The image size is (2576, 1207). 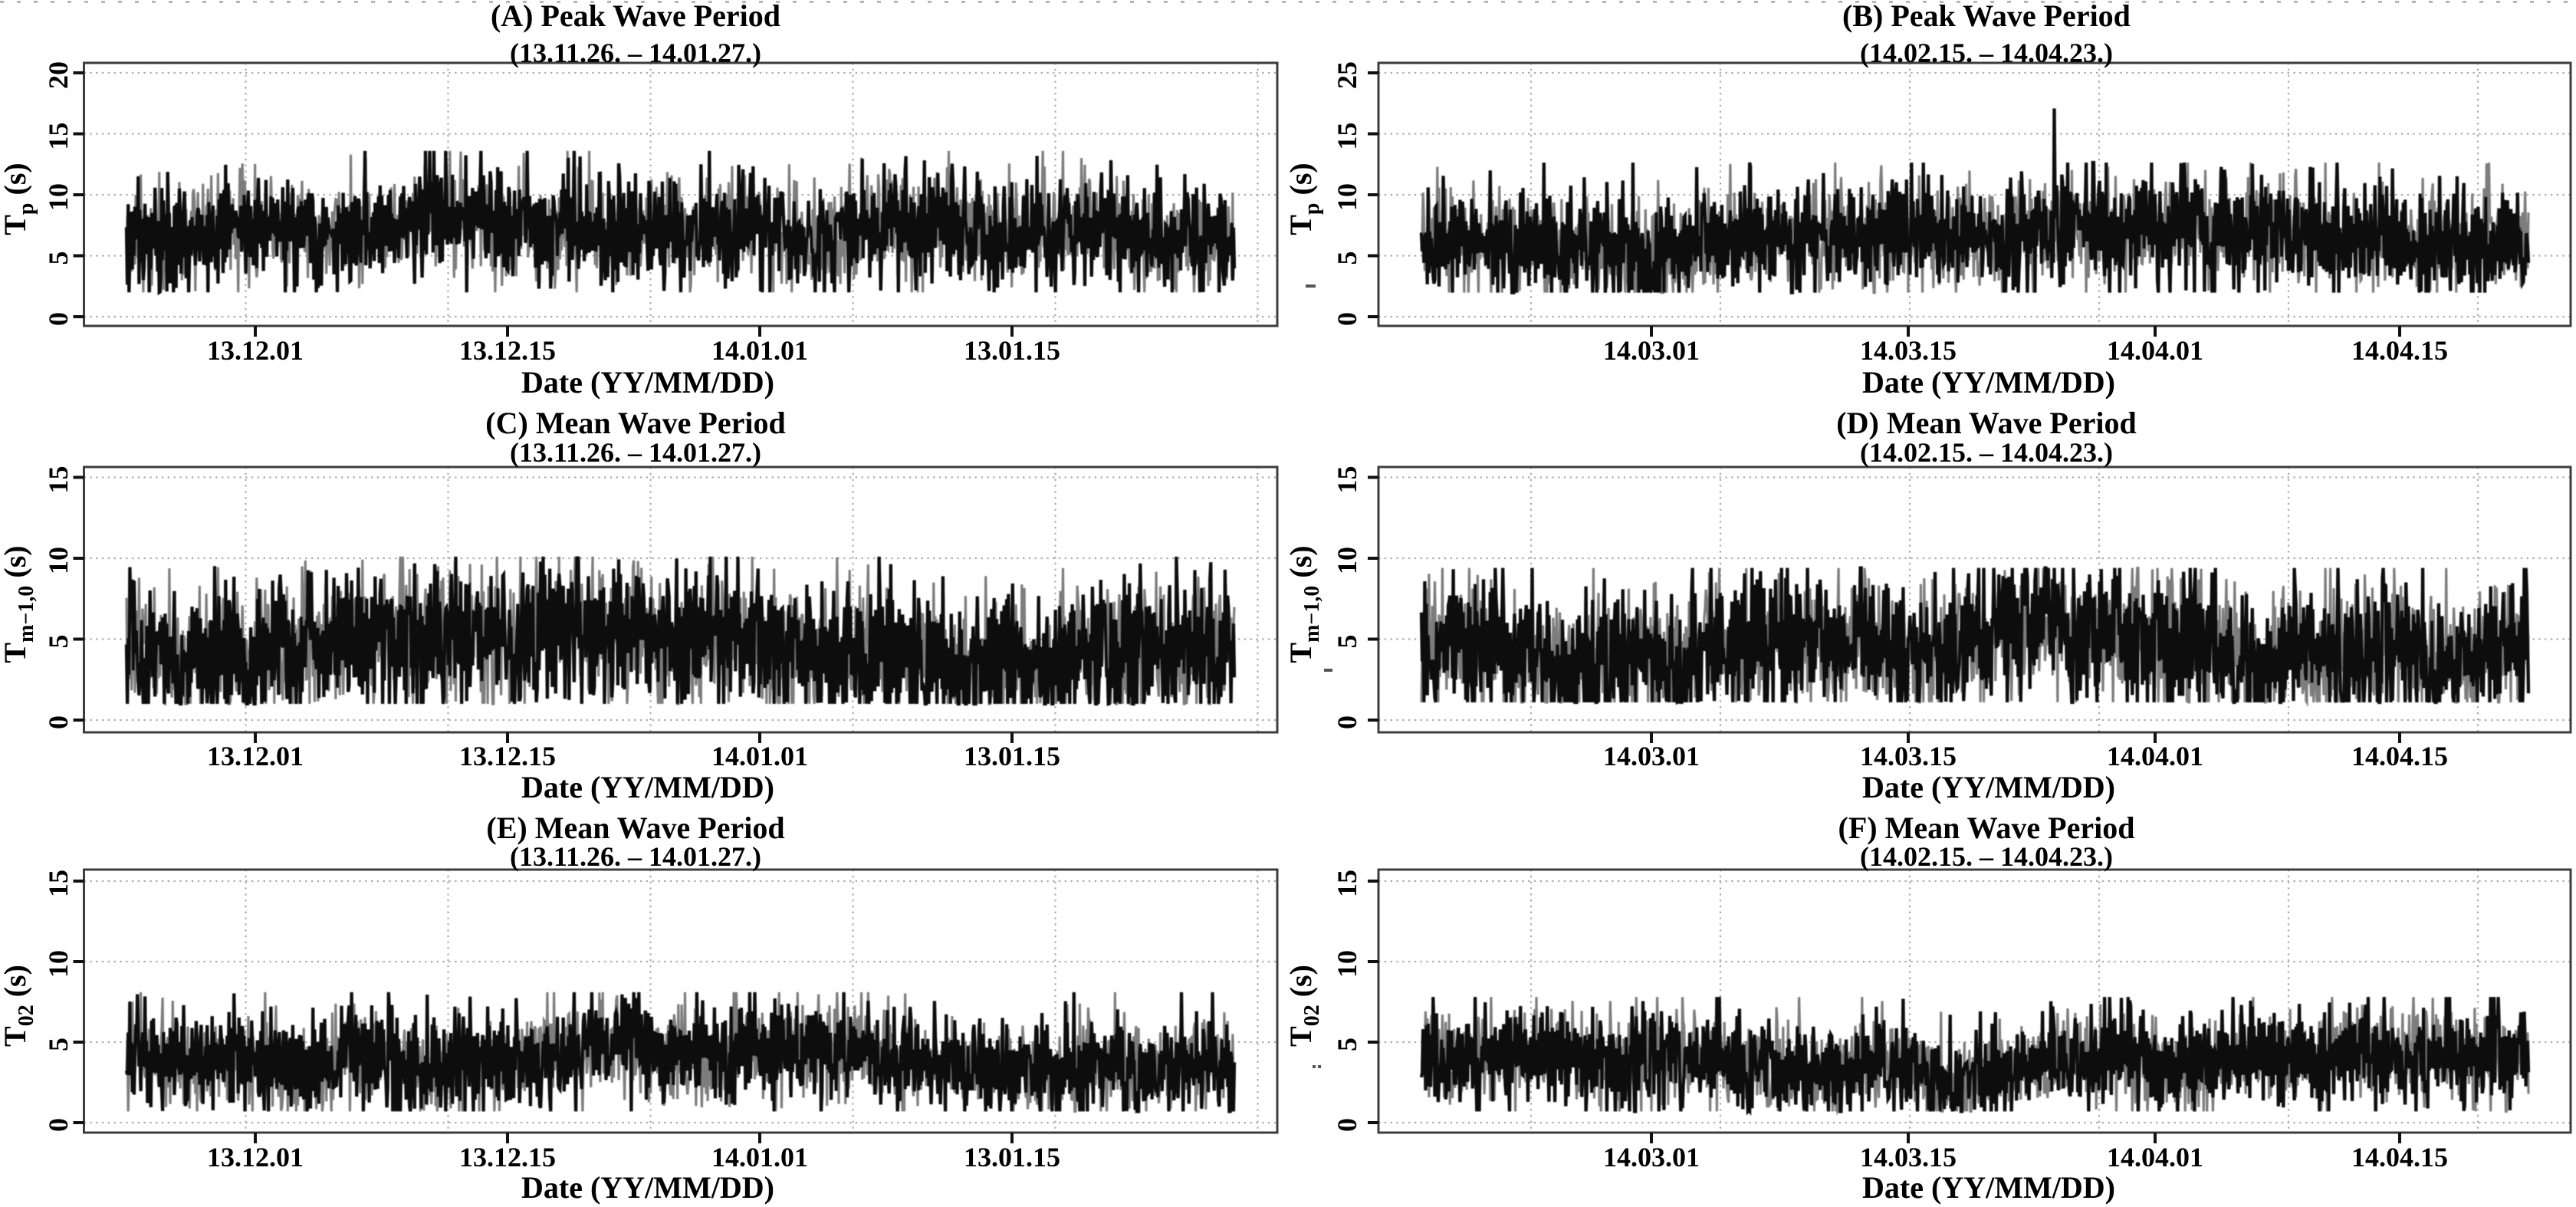 What do you see at coordinates (1347, 75) in the screenshot?
I see `svg-text: 25` at bounding box center [1347, 75].